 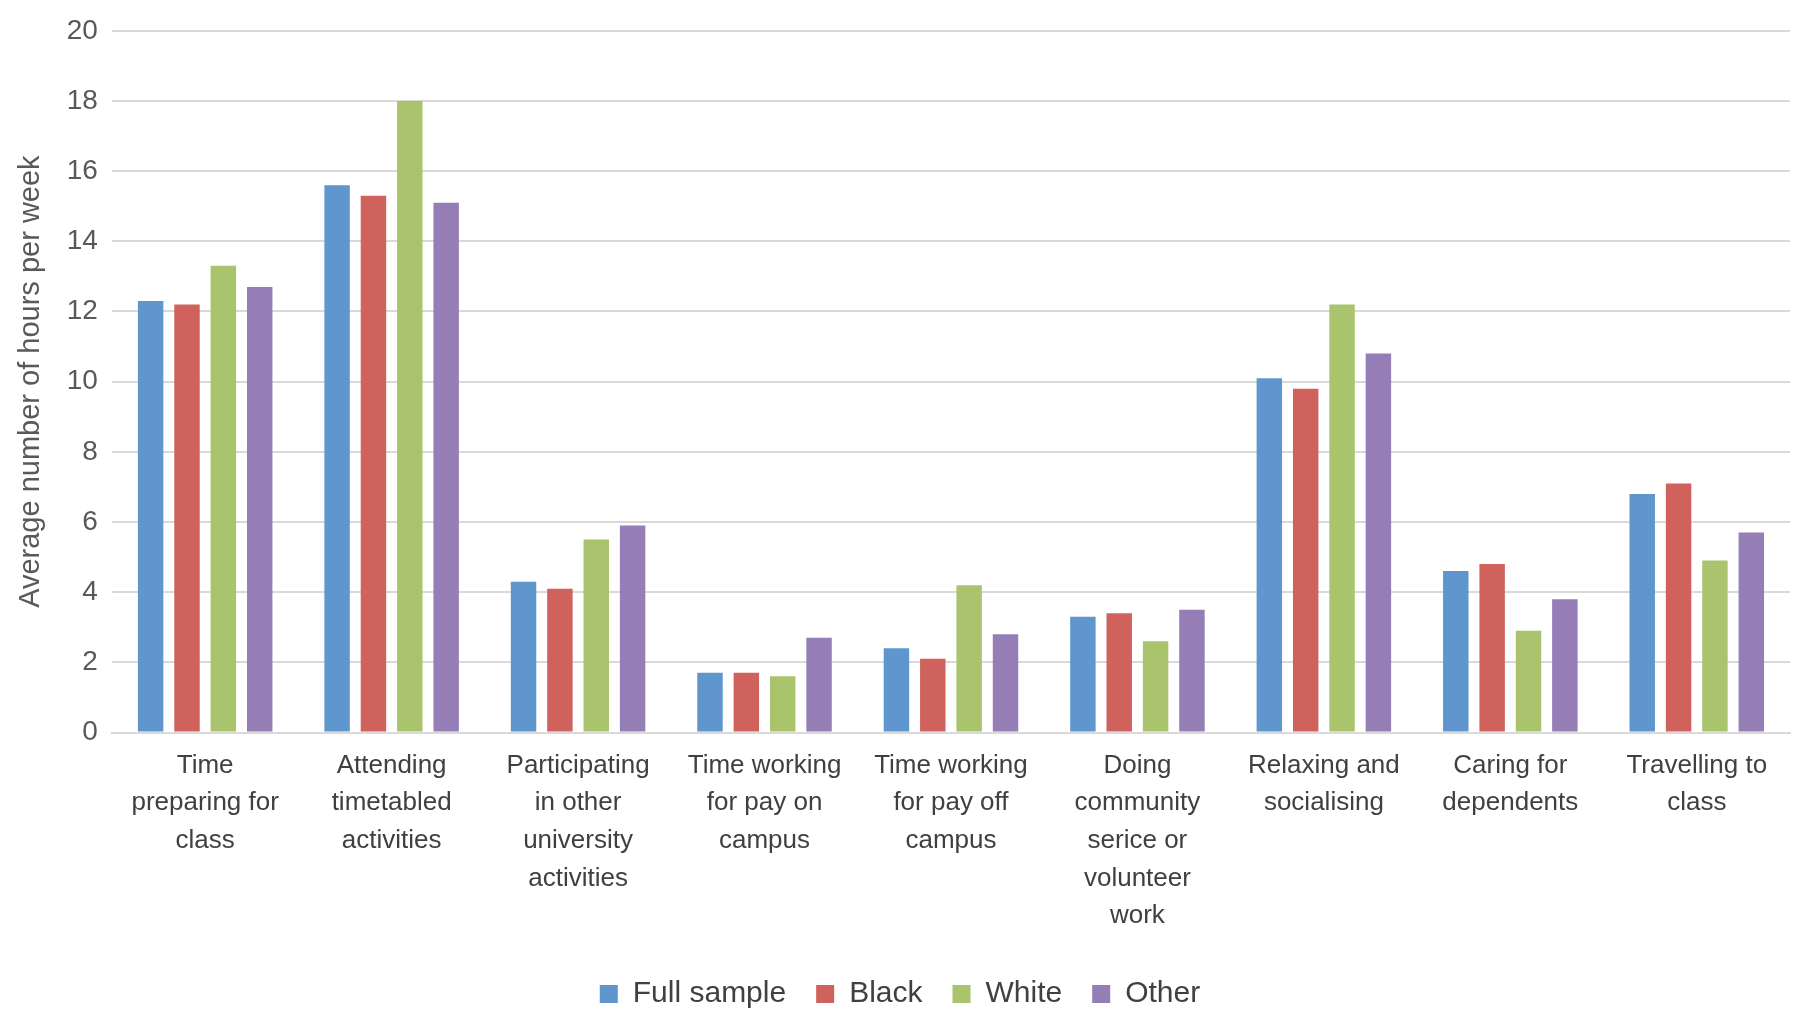 I want to click on x-tick-label: Time working for pay off campus, so click(x=951, y=801).